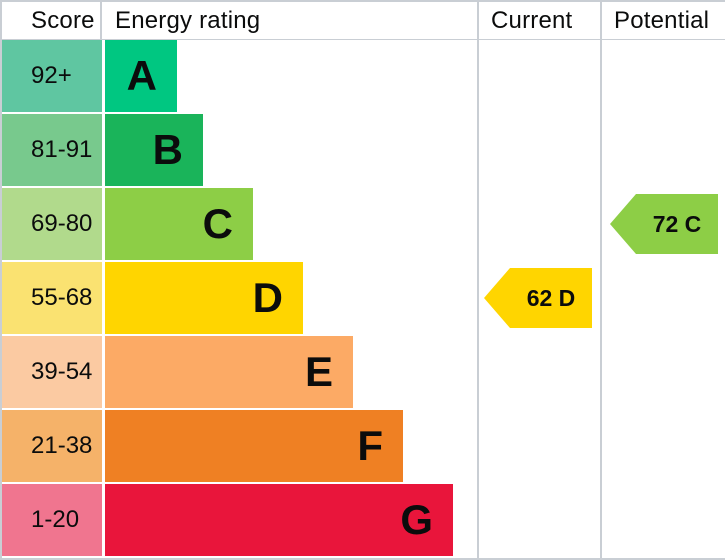 This screenshot has height=560, width=725. I want to click on score-range-b: 81-91, so click(52, 150).